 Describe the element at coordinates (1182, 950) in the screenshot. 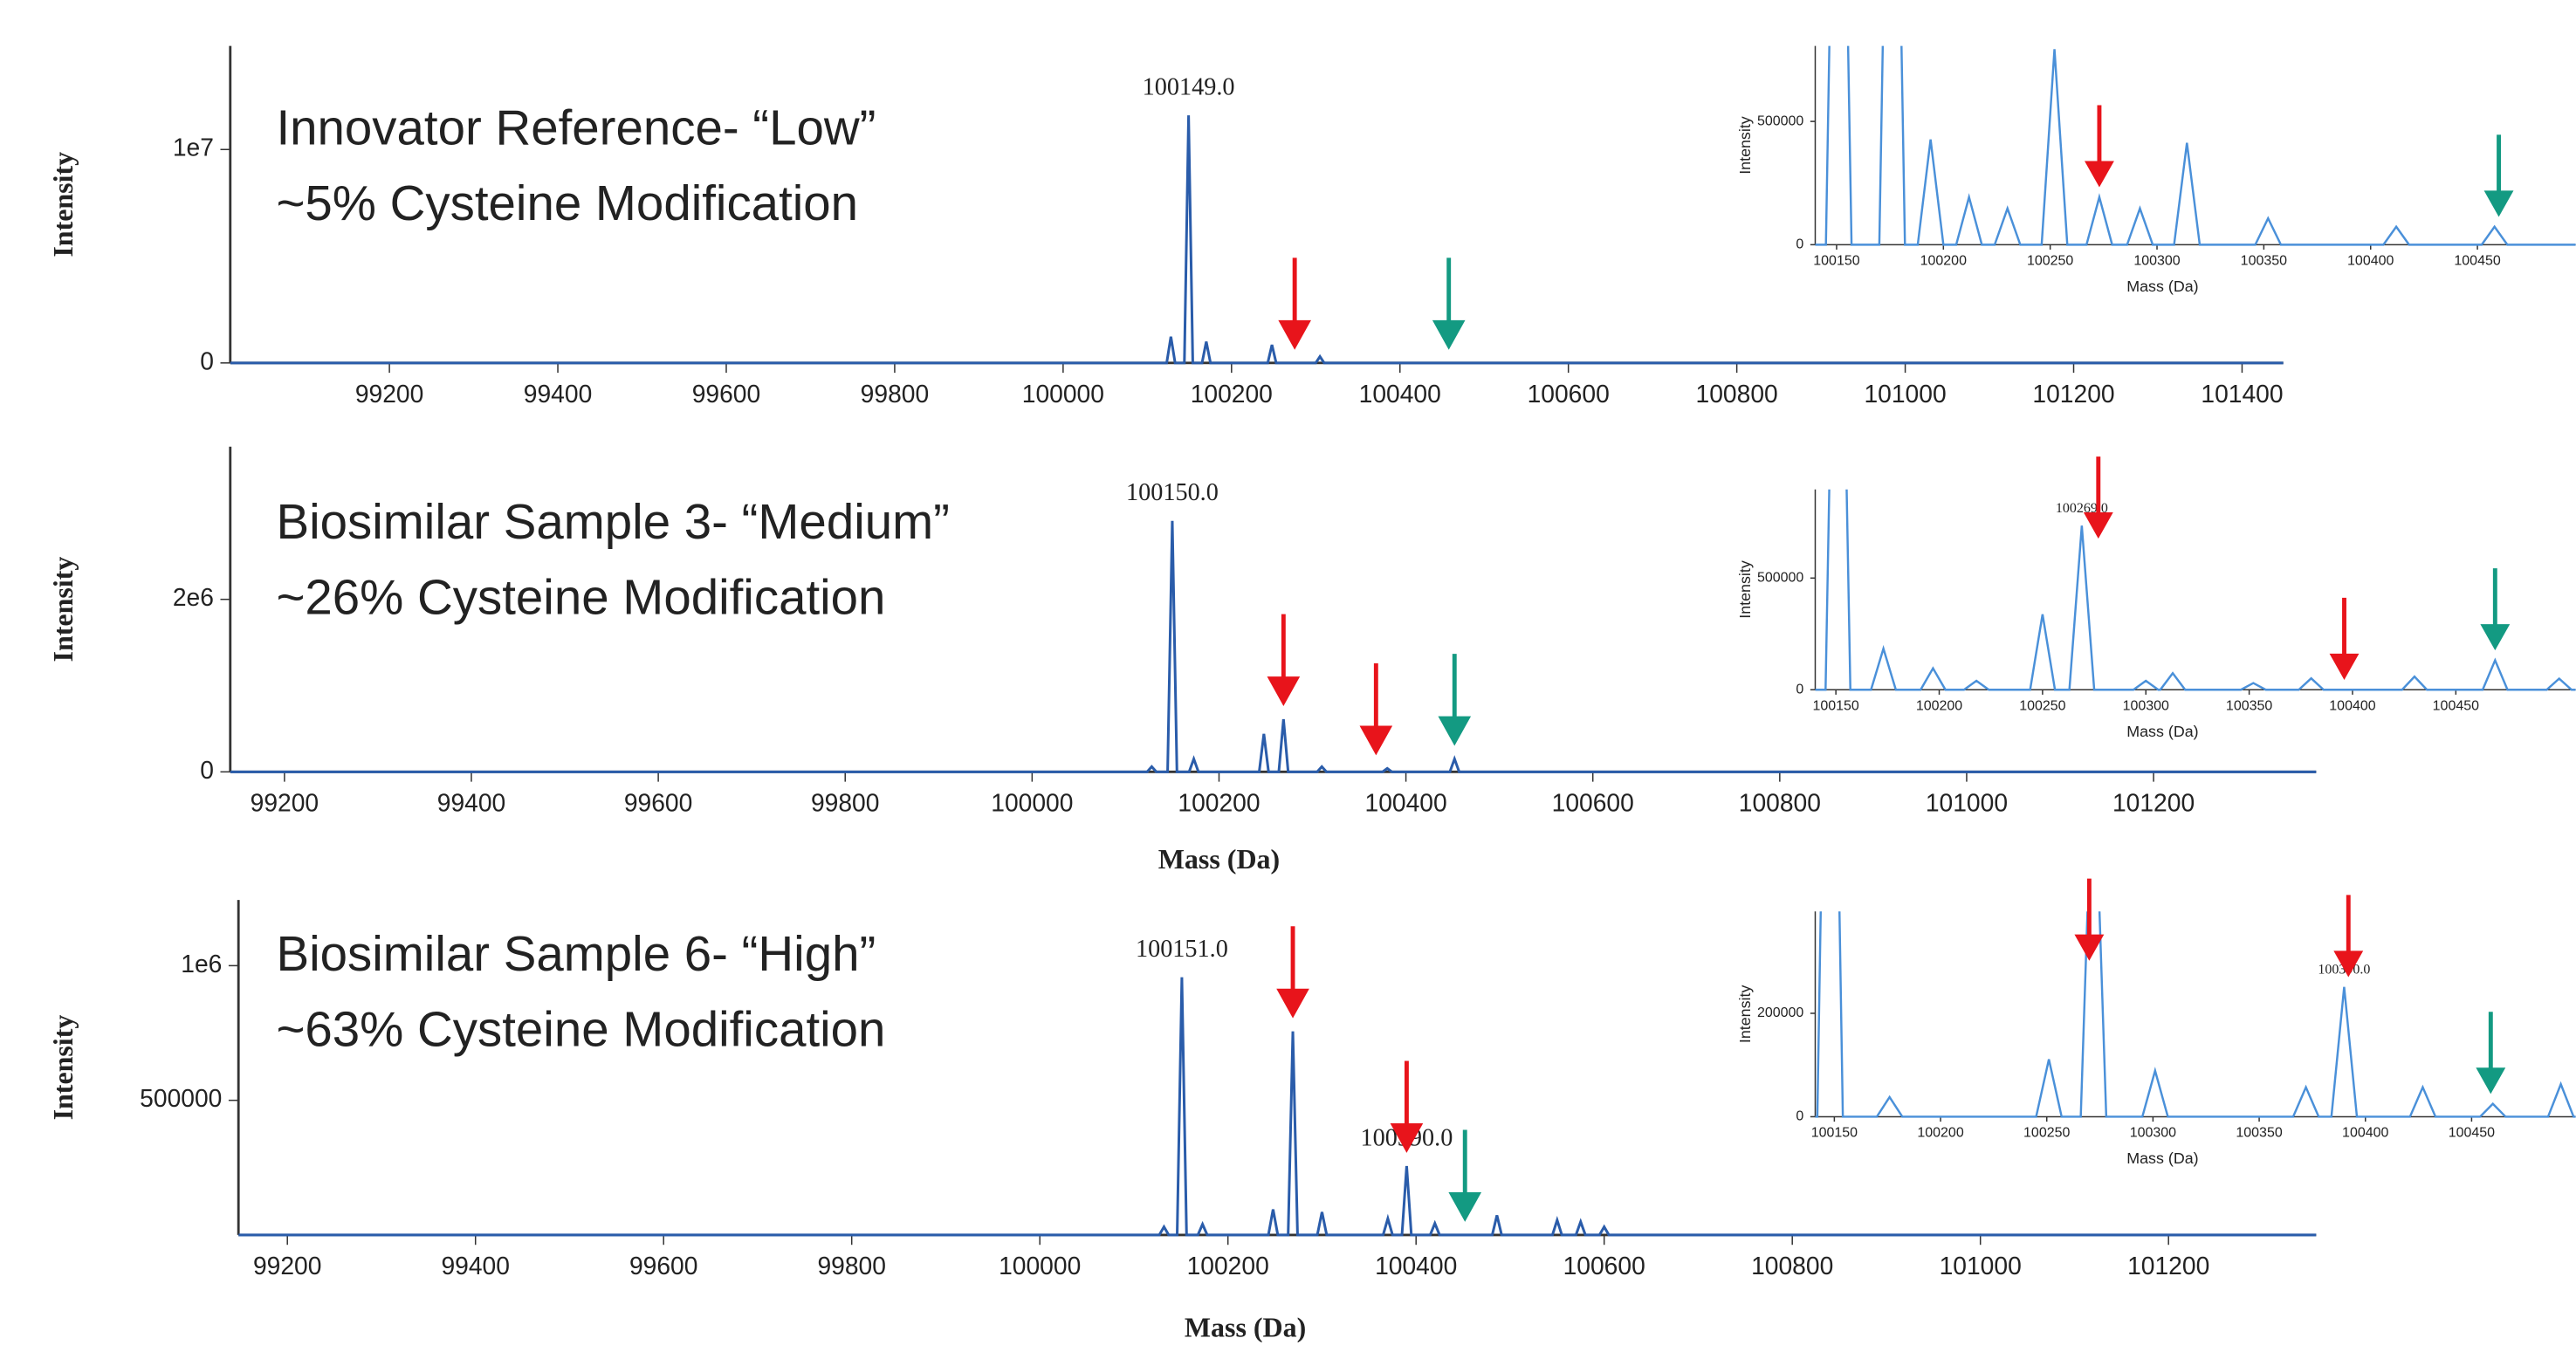

I see `peak-label: 100151.0` at that location.